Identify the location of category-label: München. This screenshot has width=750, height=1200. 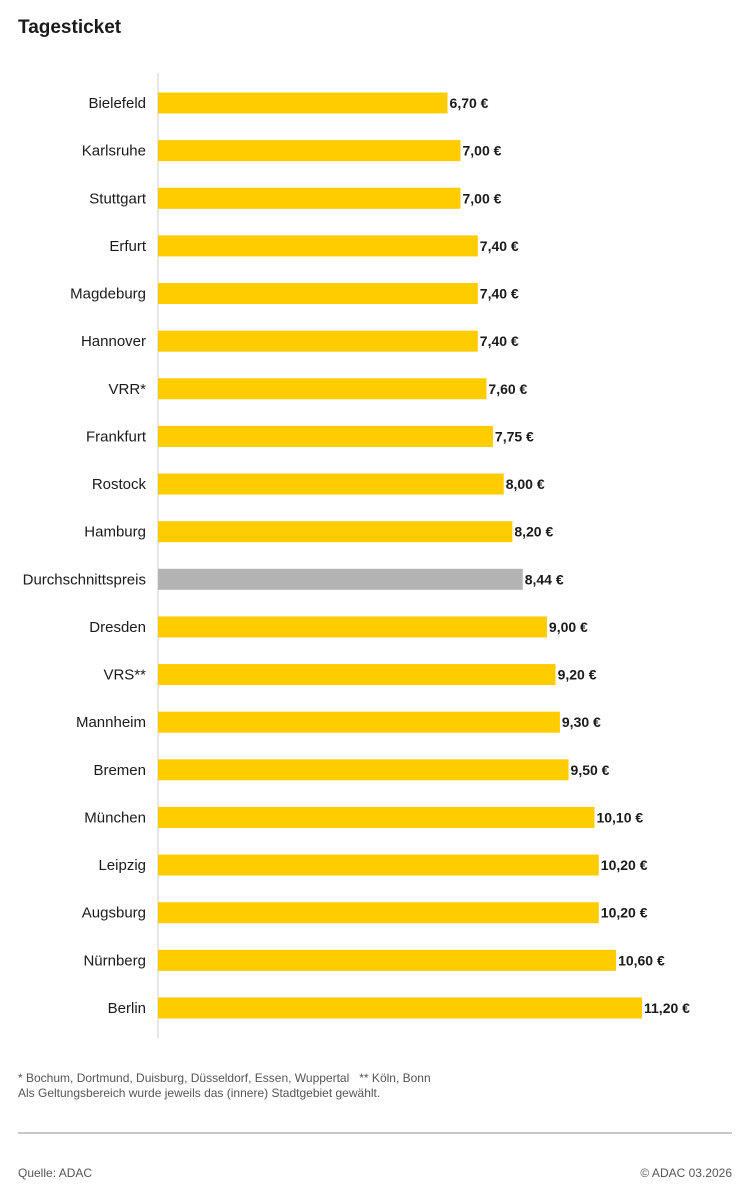
(115, 817).